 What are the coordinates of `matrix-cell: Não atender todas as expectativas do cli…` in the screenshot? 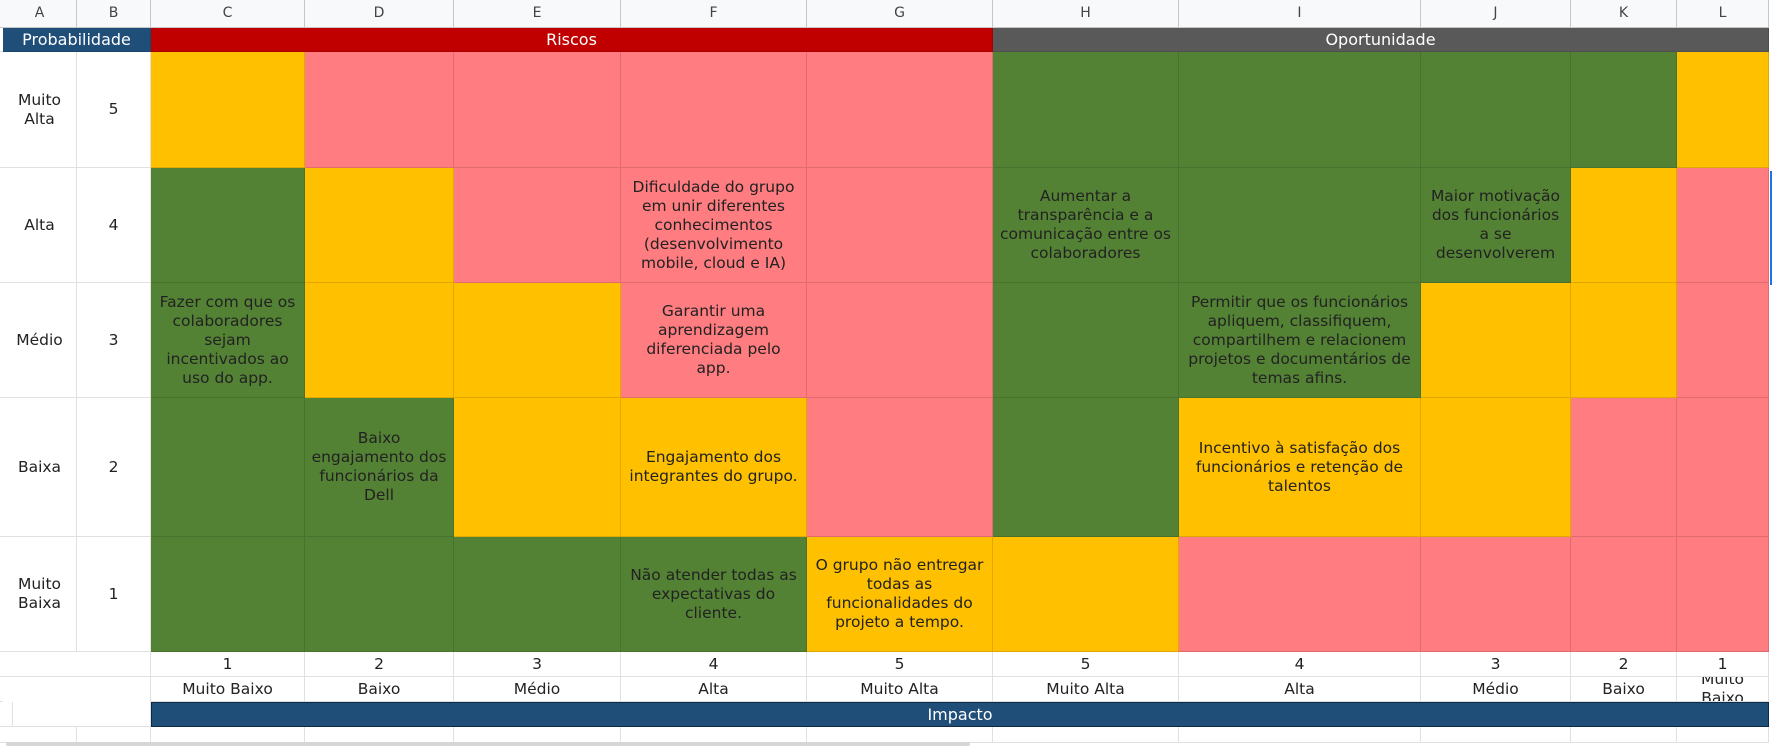 It's located at (714, 594).